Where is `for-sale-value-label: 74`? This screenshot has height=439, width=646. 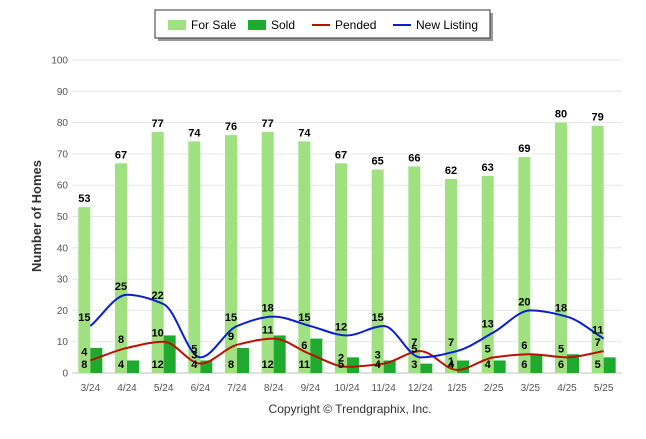 for-sale-value-label: 74 is located at coordinates (304, 133).